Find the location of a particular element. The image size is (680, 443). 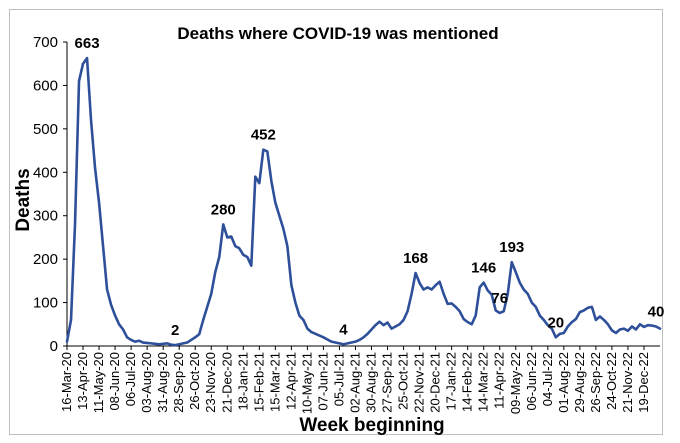

x-tick-label: 10-May-21 is located at coordinates (306, 383).